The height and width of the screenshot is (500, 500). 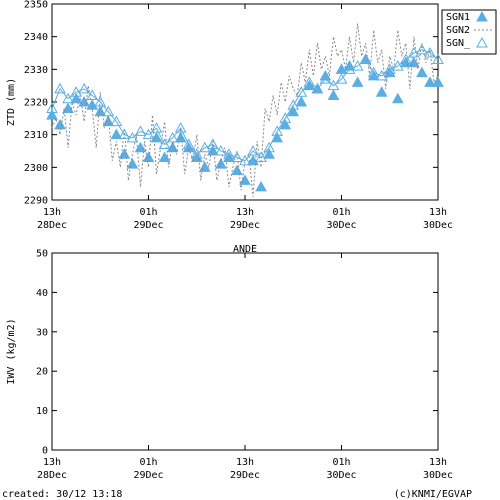 I want to click on y-tick-label: 30, so click(x=42, y=332).